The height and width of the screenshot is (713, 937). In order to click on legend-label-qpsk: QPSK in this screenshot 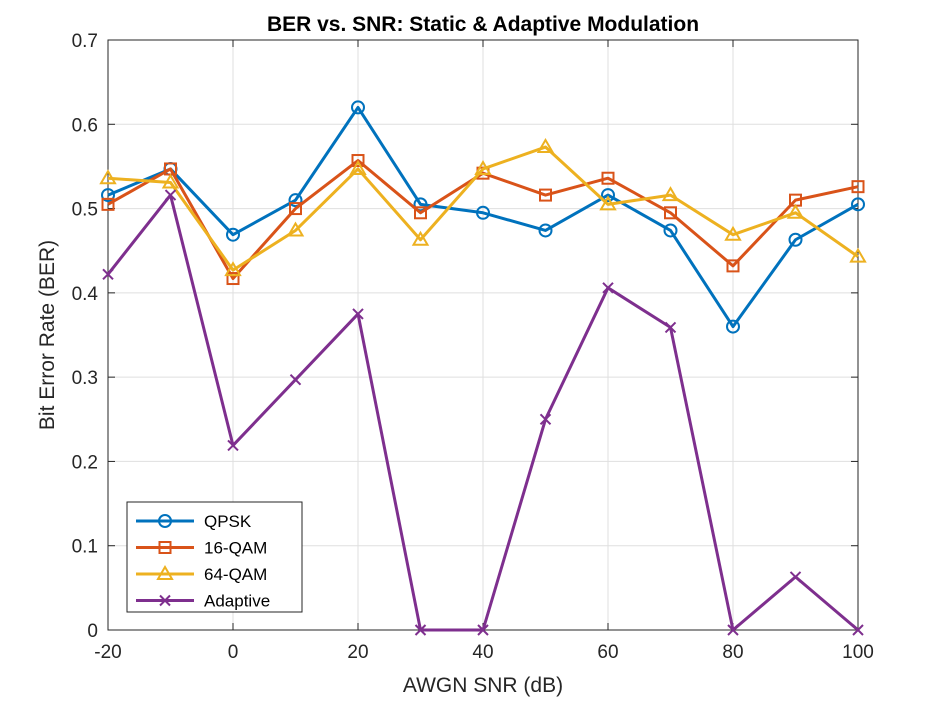, I will do `click(228, 521)`.